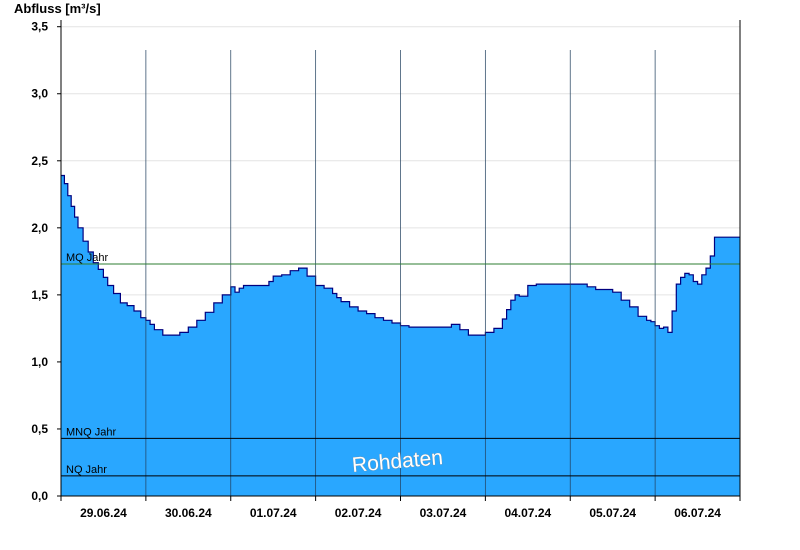 The image size is (800, 550). I want to click on y-tick-label: 0,0, so click(39, 496).